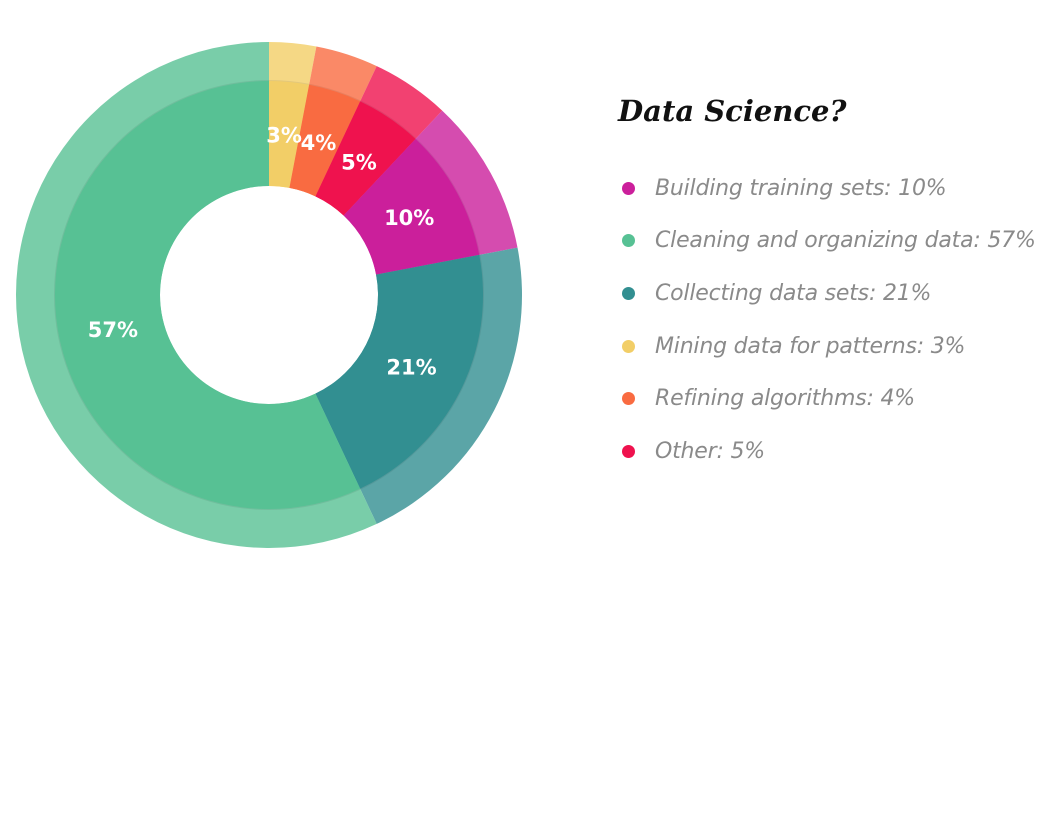 The height and width of the screenshot is (829, 1039). What do you see at coordinates (113, 330) in the screenshot?
I see `slice-label-cleaning-and-organizing-data: 57%` at bounding box center [113, 330].